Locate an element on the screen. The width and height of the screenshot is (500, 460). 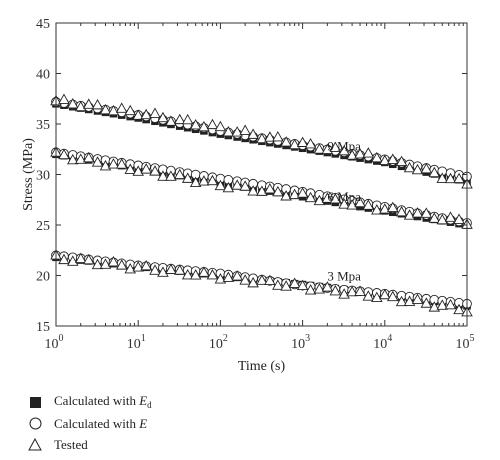
legend-label-variable: E is located at coordinates (143, 400).